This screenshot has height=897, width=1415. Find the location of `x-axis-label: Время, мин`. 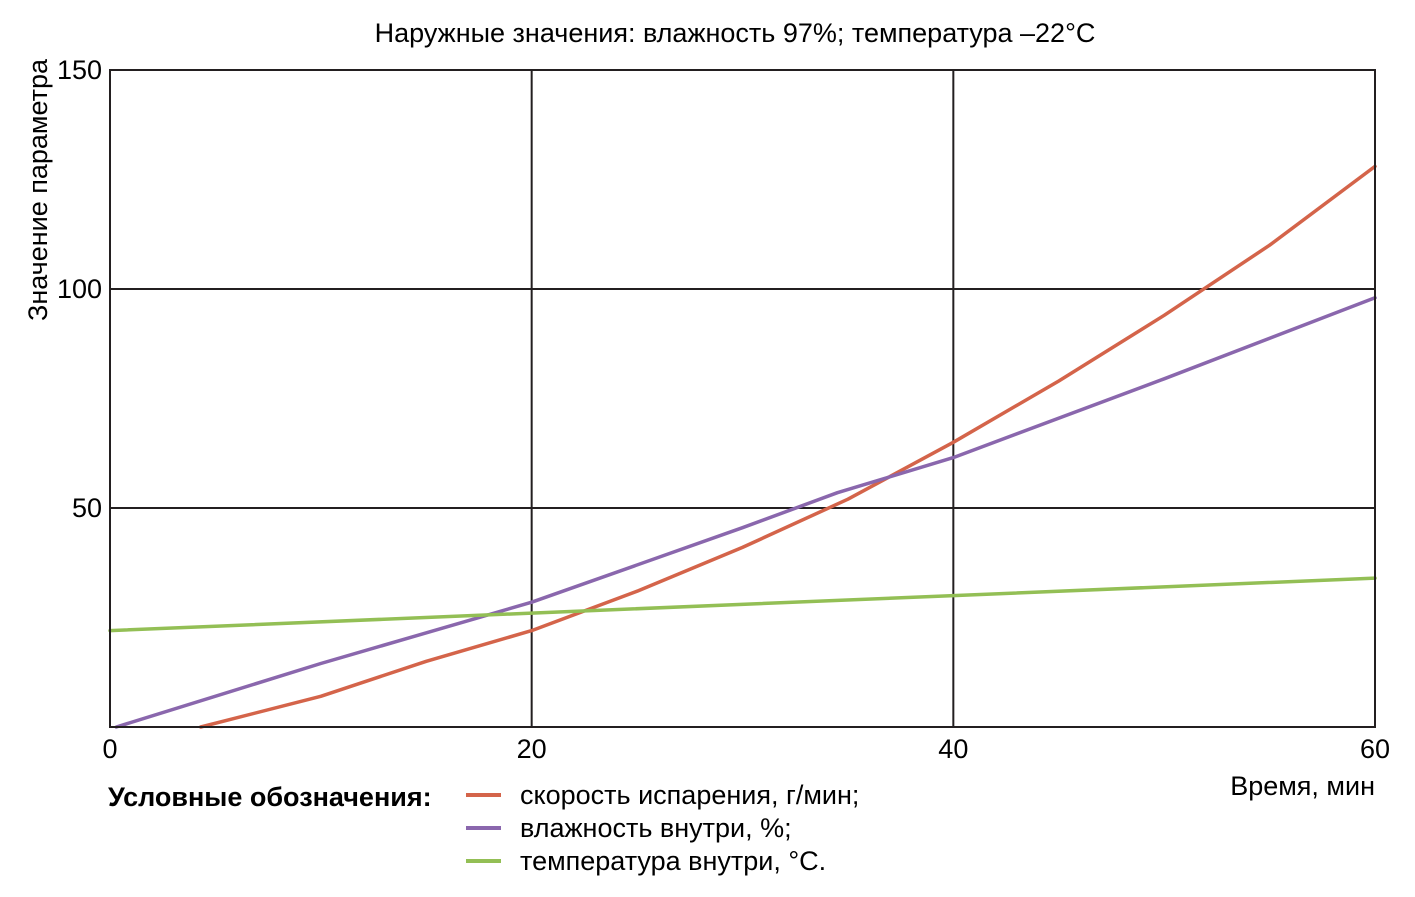

x-axis-label: Время, мин is located at coordinates (1302, 786).